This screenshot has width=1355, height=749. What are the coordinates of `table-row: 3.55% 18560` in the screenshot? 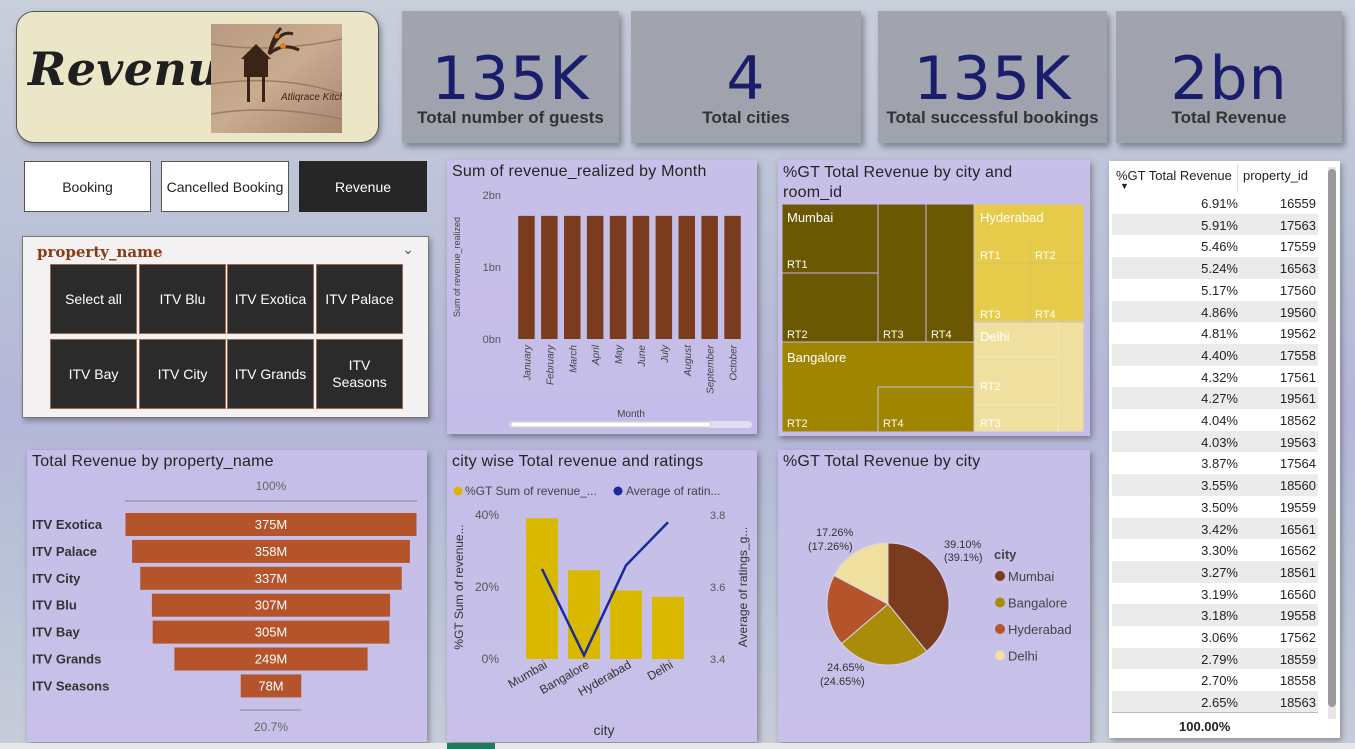 It's located at (1215, 485).